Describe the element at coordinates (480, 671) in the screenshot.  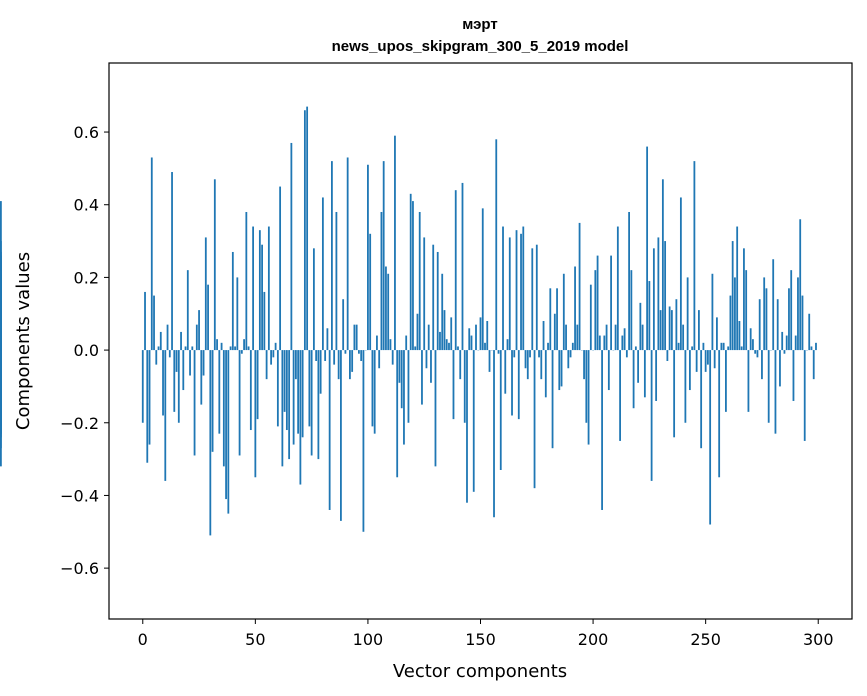
I see `x-axis-label: Vector components` at that location.